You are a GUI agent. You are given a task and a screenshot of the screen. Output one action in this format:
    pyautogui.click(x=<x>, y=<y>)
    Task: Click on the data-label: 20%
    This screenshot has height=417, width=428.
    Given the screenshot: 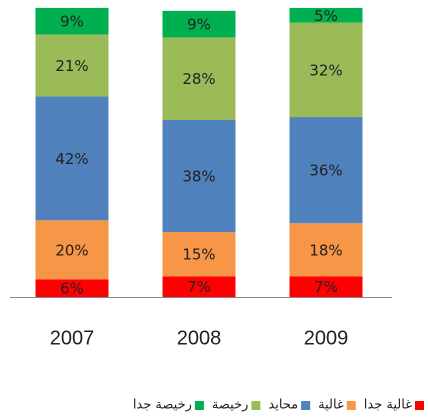 What is the action you would take?
    pyautogui.click(x=71, y=250)
    